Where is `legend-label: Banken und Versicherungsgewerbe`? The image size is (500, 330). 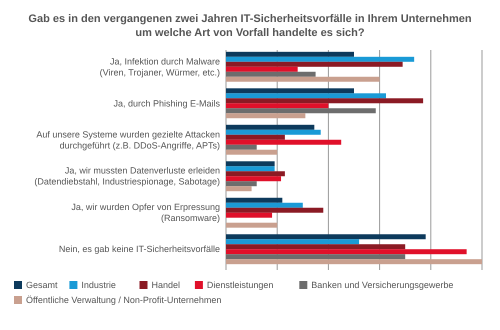 legend-label: Banken und Versicherungsgewerbe is located at coordinates (382, 285).